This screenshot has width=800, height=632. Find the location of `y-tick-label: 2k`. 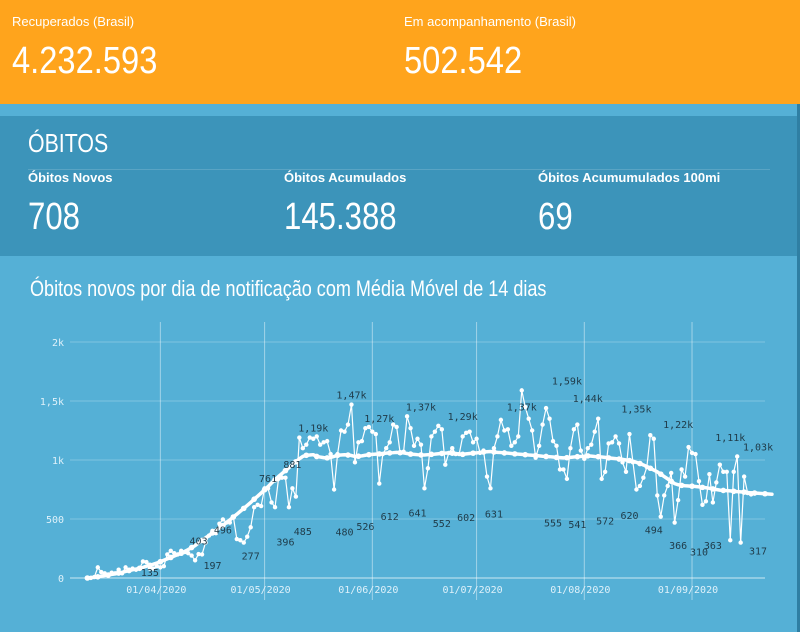

y-tick-label: 2k is located at coordinates (58, 343).